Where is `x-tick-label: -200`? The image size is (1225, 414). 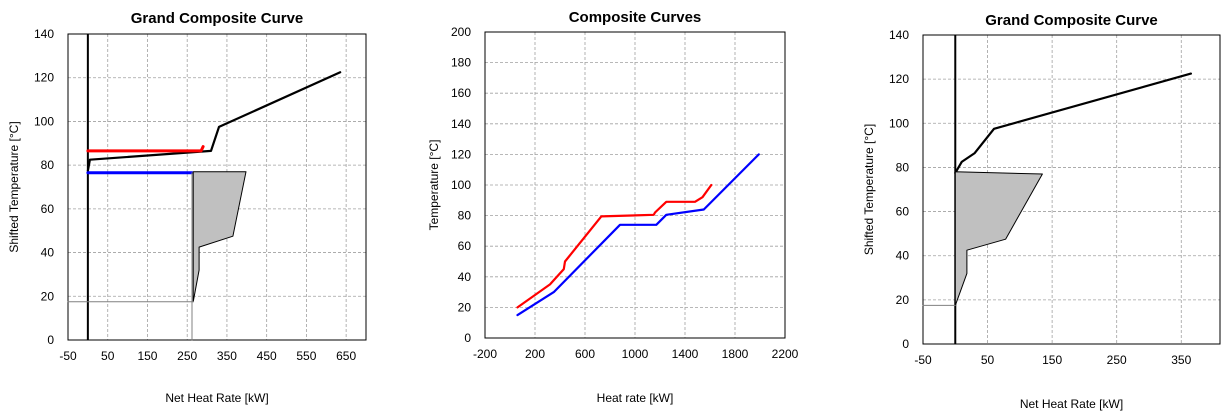 x-tick-label: -200 is located at coordinates (485, 354).